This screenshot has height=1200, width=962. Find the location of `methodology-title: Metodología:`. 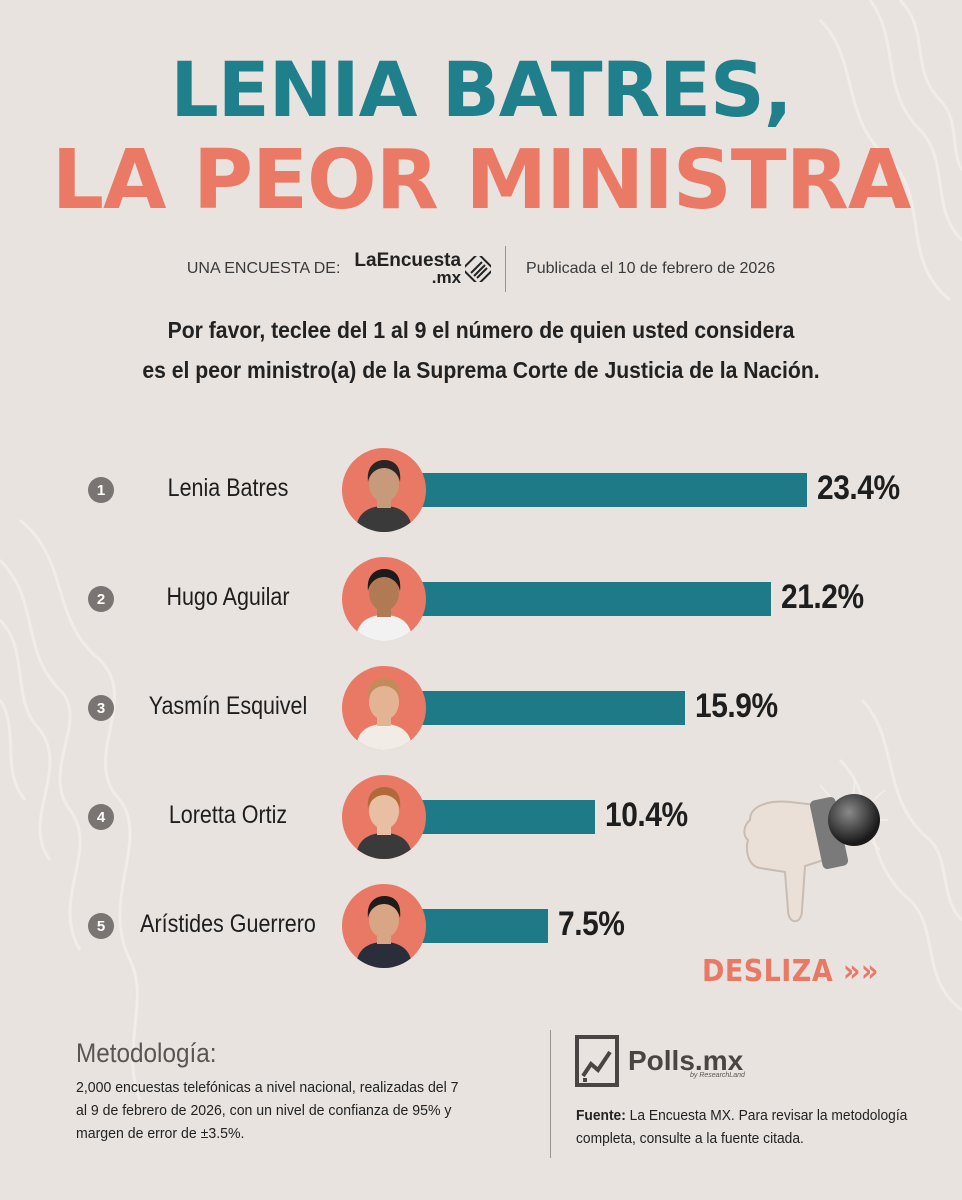

methodology-title: Metodología: is located at coordinates (146, 1053).